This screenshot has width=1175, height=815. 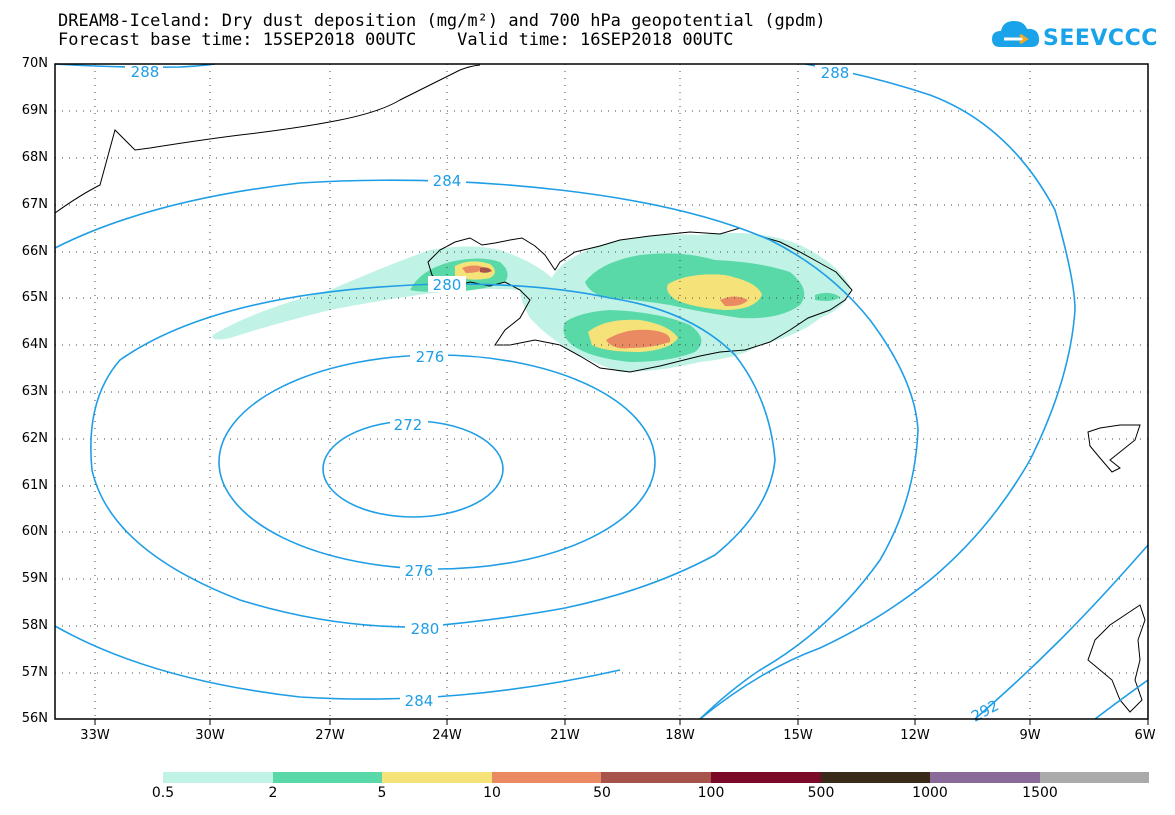 What do you see at coordinates (34, 485) in the screenshot?
I see `lat-label: 61N` at bounding box center [34, 485].